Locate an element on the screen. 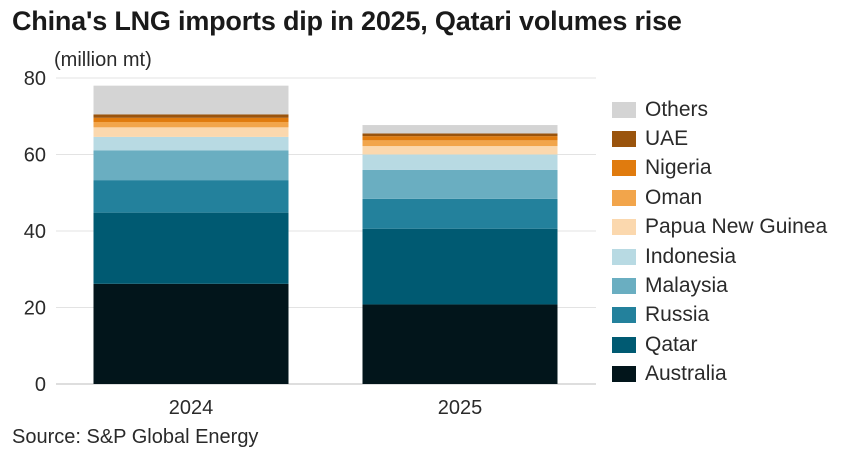 This screenshot has width=856, height=466. legend-item: Nigeria is located at coordinates (719, 168).